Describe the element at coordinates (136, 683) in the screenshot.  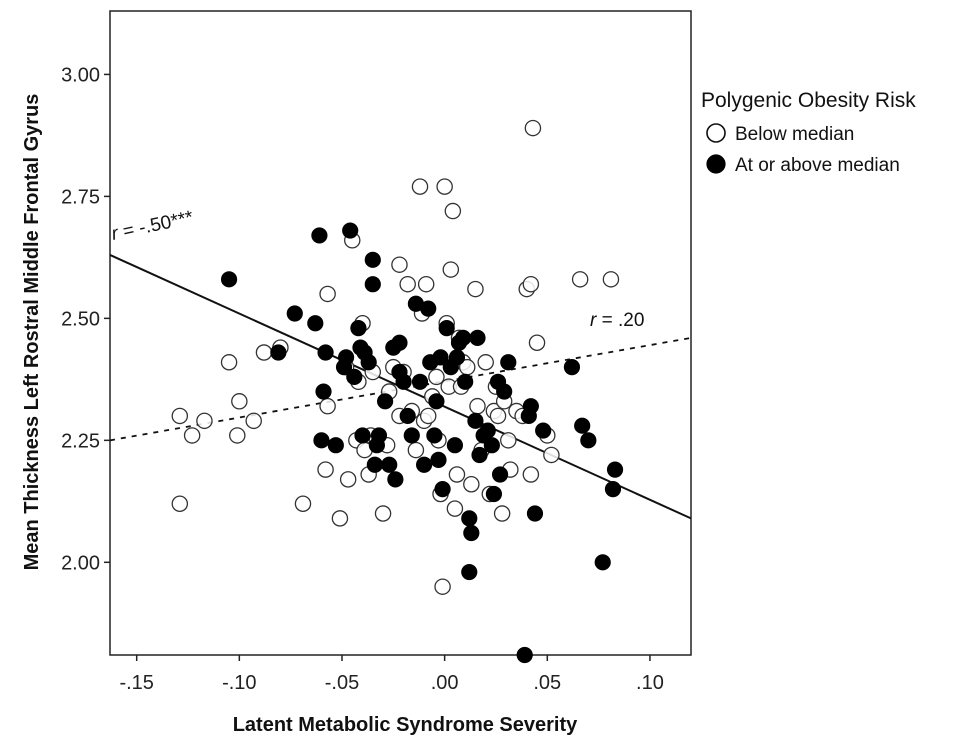
I see `x-tick-label: -.15` at that location.